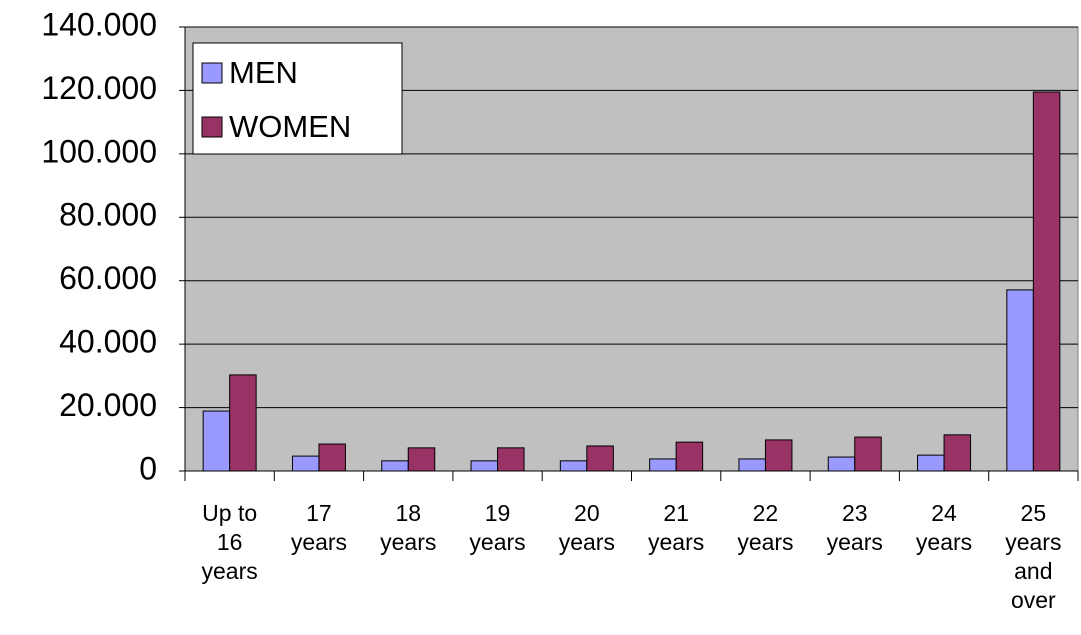 This screenshot has height=635, width=1081. I want to click on x-tick-label-box: 23 years, so click(854, 527).